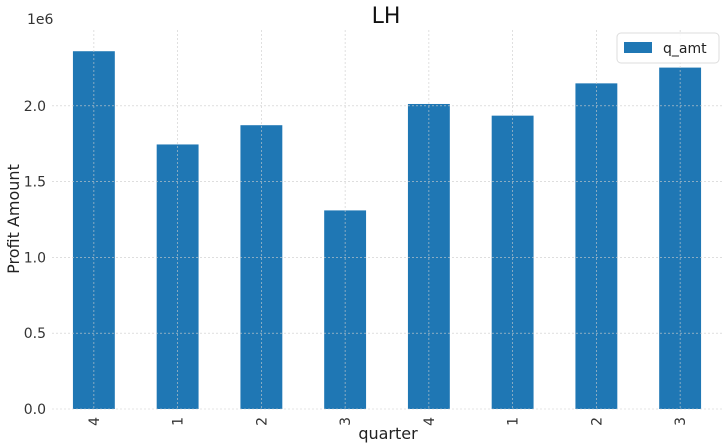 The height and width of the screenshot is (448, 728). Describe the element at coordinates (388, 433) in the screenshot. I see `x-axis-label: quarter` at that location.